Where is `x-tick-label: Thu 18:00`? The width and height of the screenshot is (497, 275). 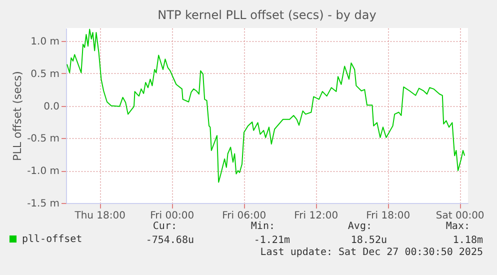
x-tick-label: Thu 18:00 is located at coordinates (100, 216).